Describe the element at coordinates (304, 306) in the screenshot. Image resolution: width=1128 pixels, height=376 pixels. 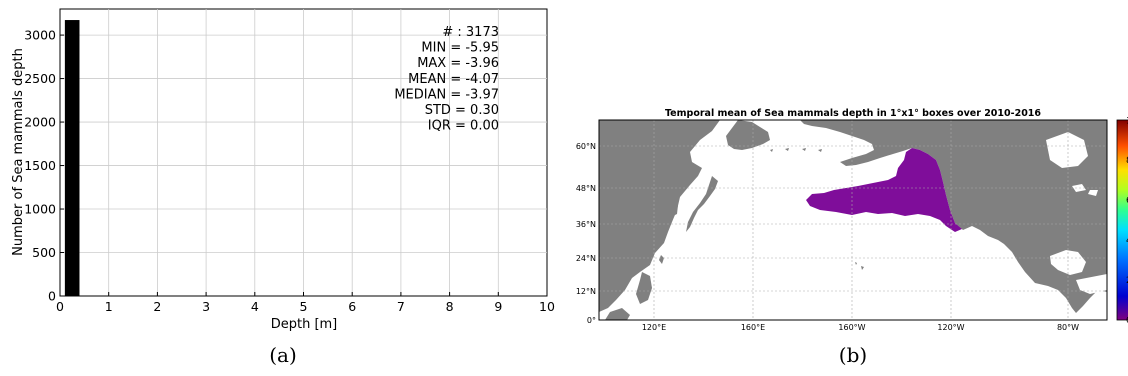
I see `x-tick-label: 5` at that location.